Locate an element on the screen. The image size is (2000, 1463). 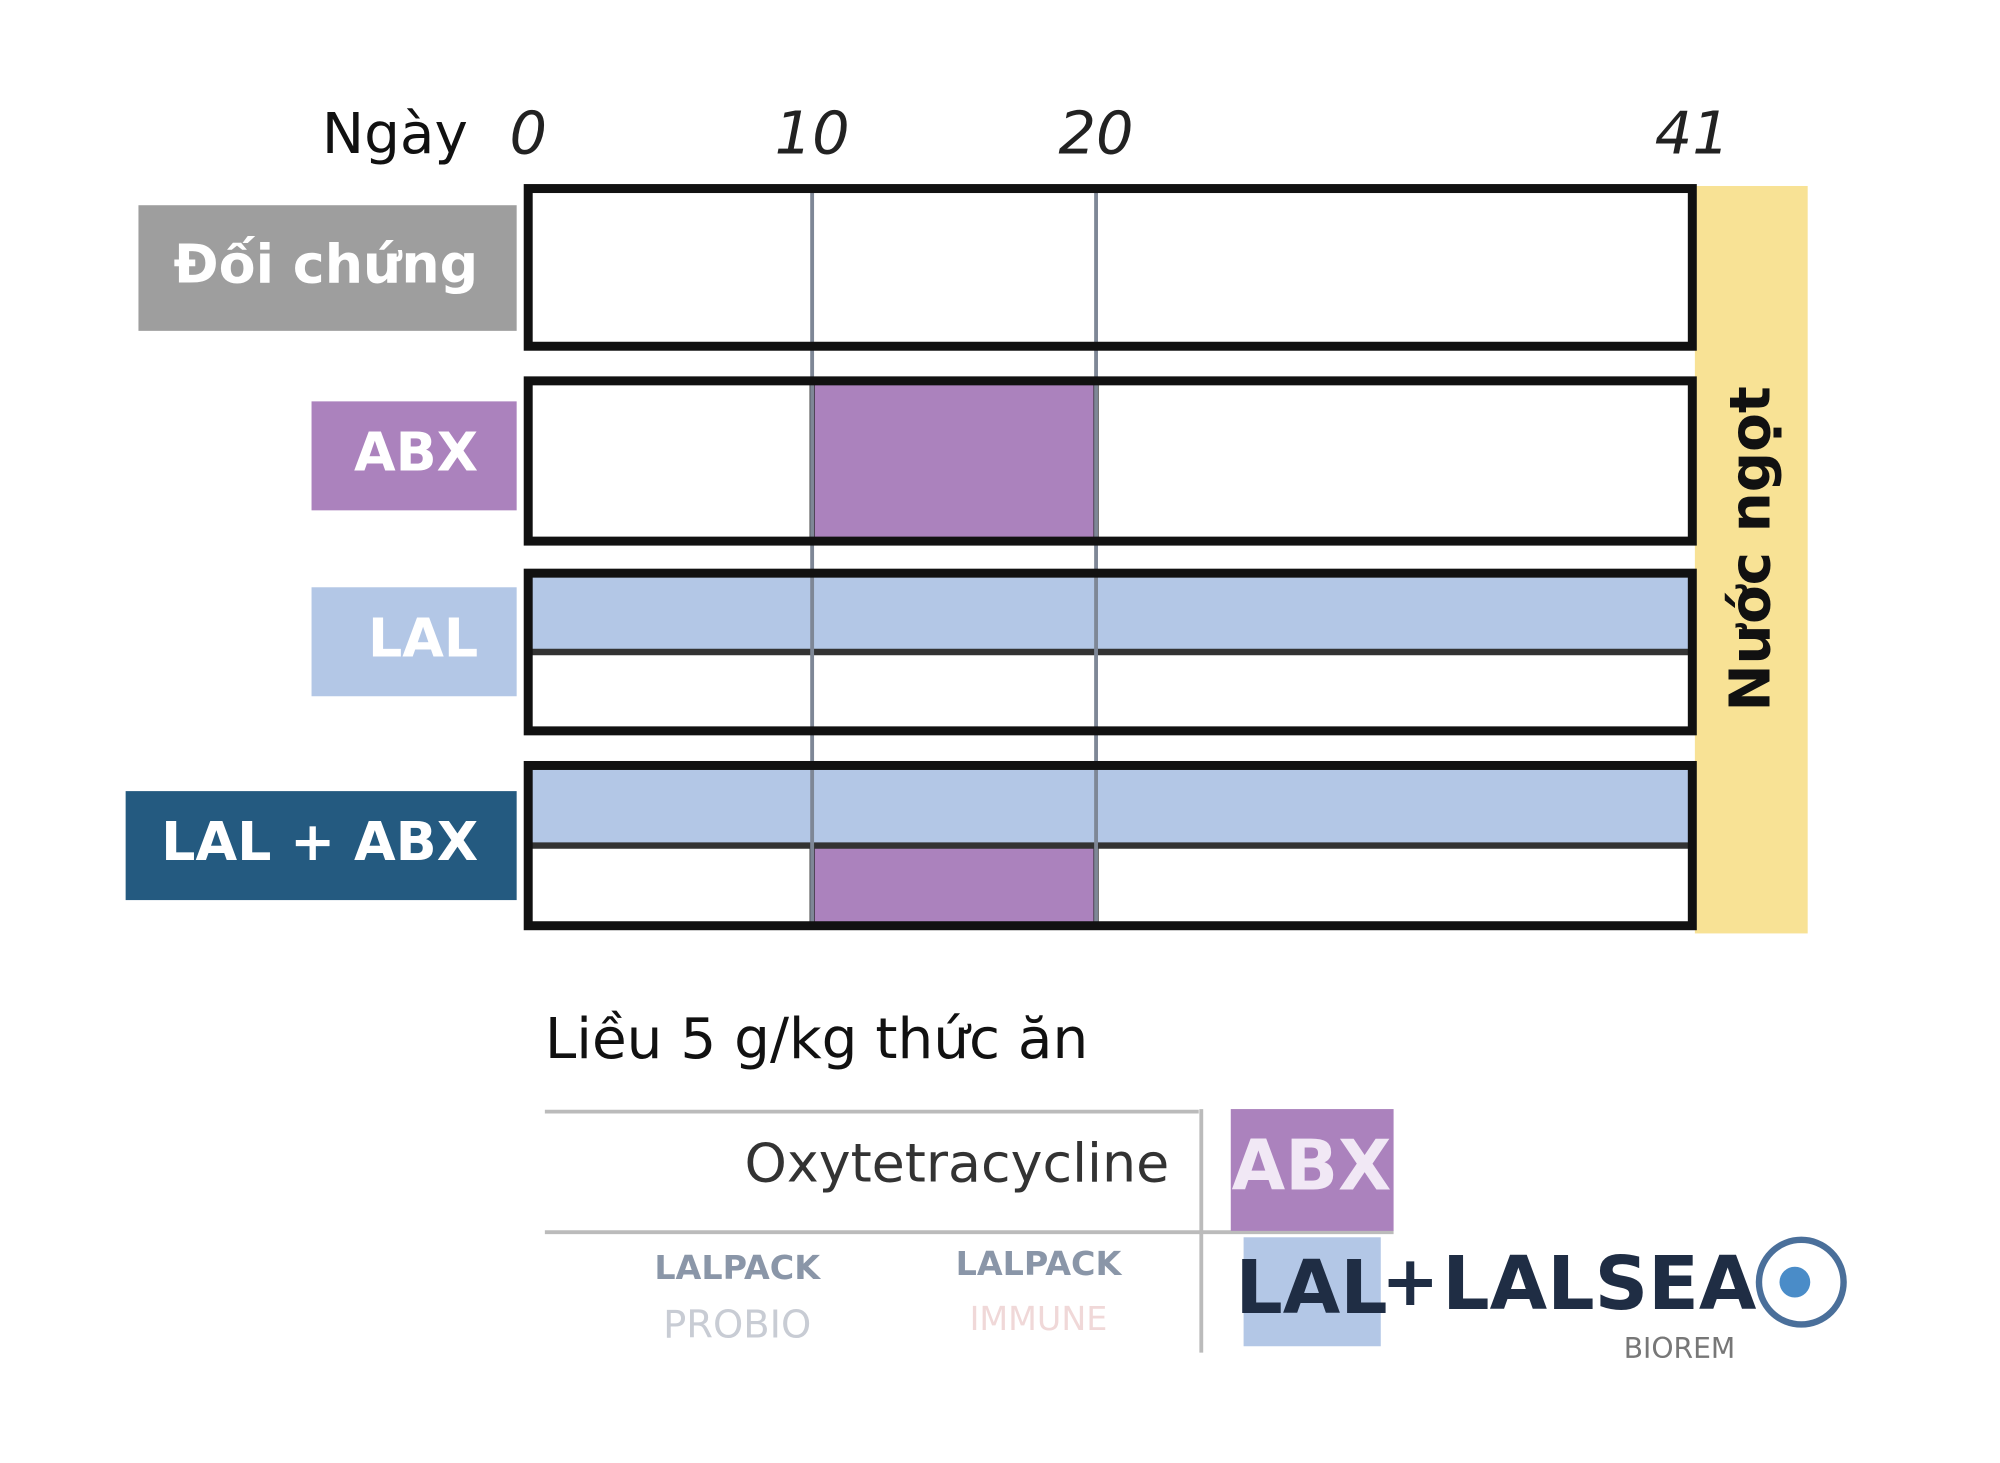
group-label: ABX is located at coordinates (416, 451).